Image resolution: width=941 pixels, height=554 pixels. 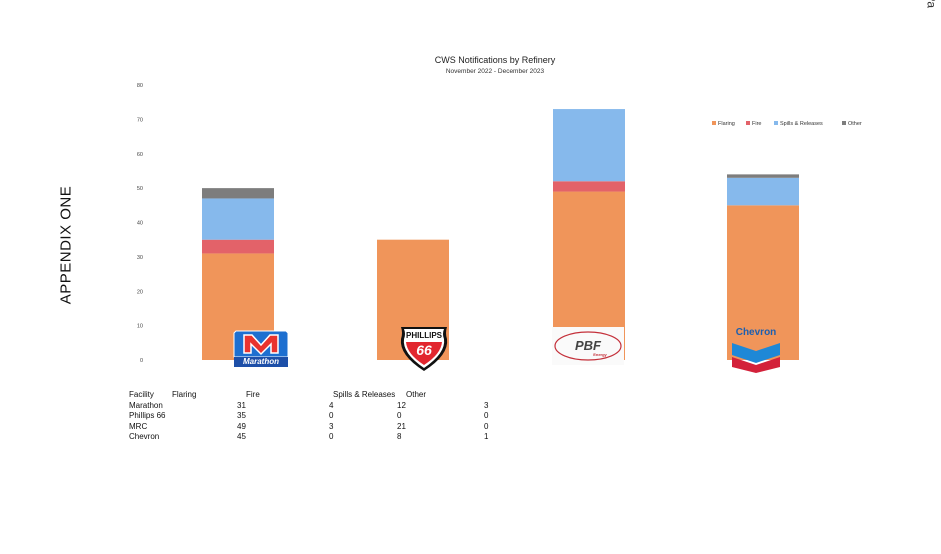 What do you see at coordinates (140, 86) in the screenshot?
I see `y-tick-label: 80` at bounding box center [140, 86].